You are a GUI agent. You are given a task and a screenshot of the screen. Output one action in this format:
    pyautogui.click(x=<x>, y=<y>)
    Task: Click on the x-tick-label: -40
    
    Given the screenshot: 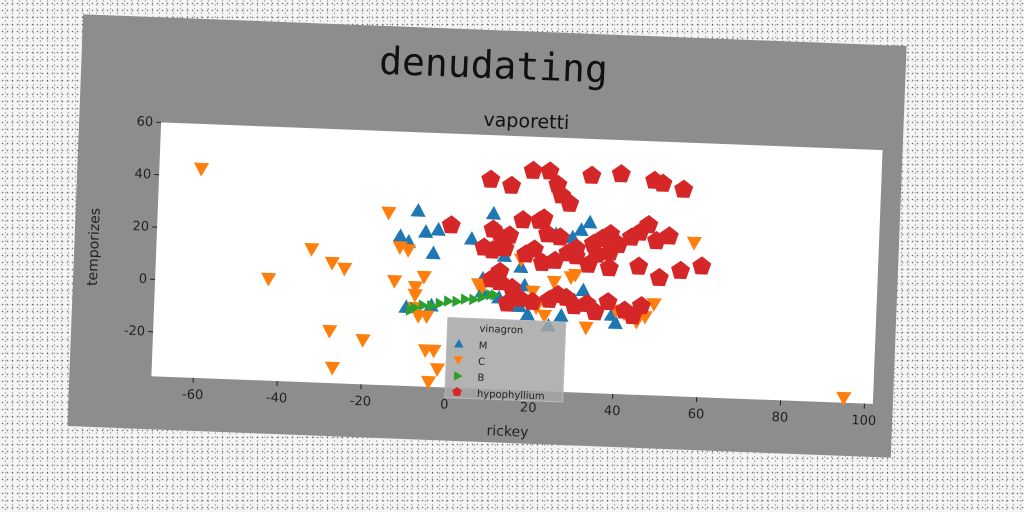 What is the action you would take?
    pyautogui.click(x=277, y=399)
    